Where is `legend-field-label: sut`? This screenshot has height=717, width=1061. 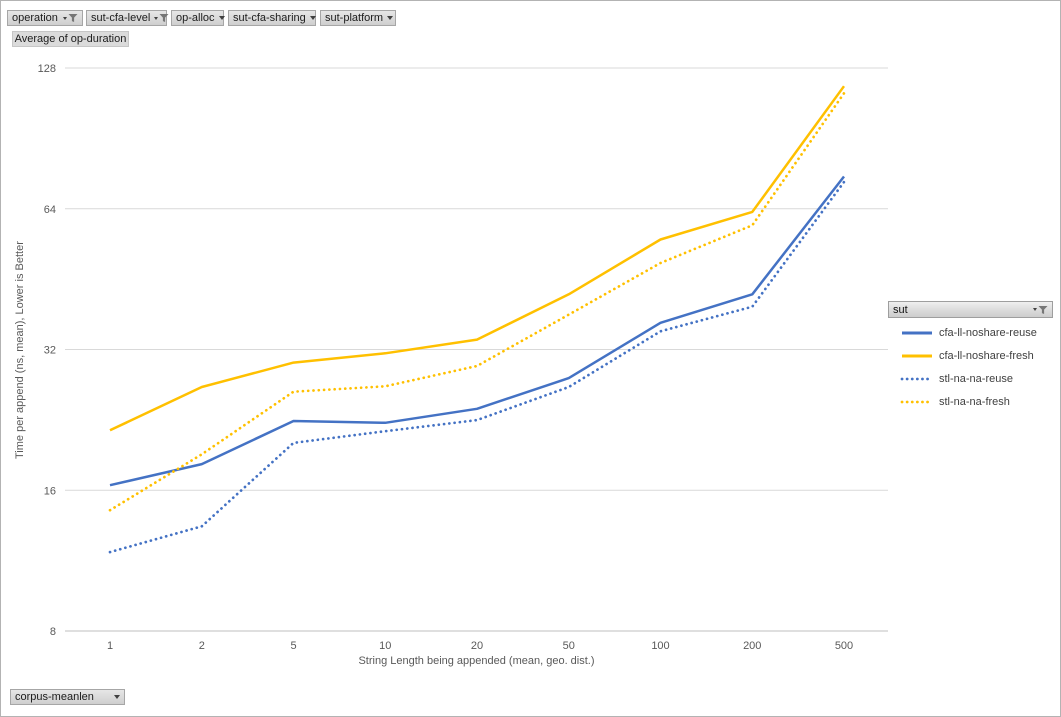 legend-field-label: sut is located at coordinates (900, 309).